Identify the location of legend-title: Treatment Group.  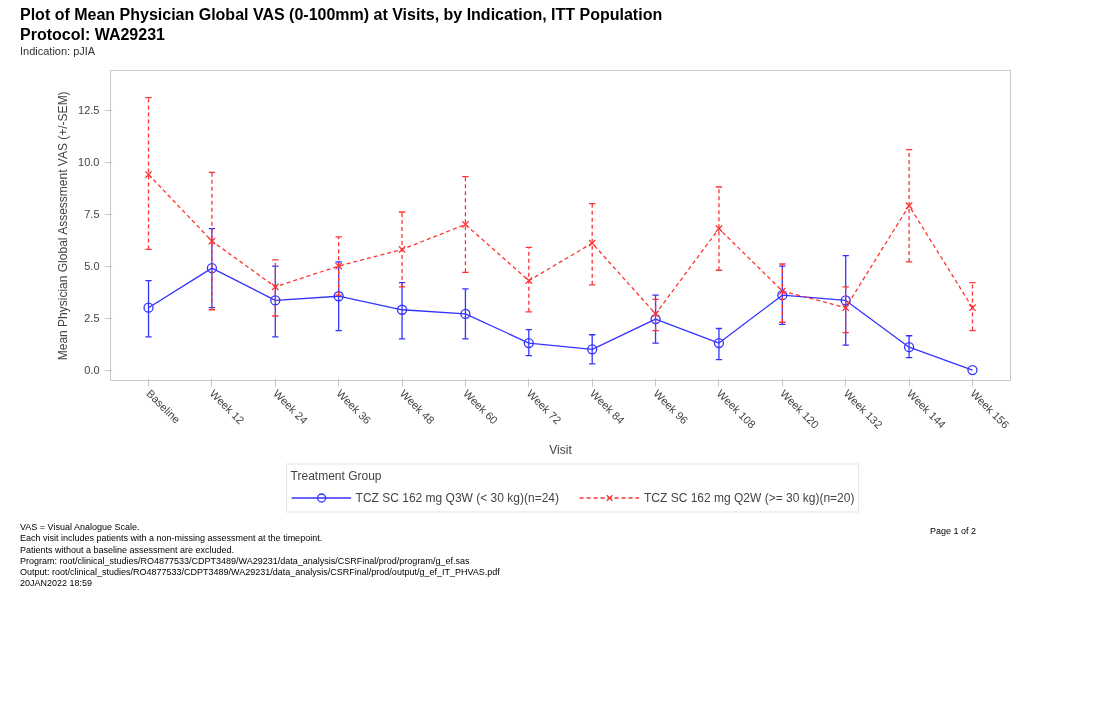
(336, 475).